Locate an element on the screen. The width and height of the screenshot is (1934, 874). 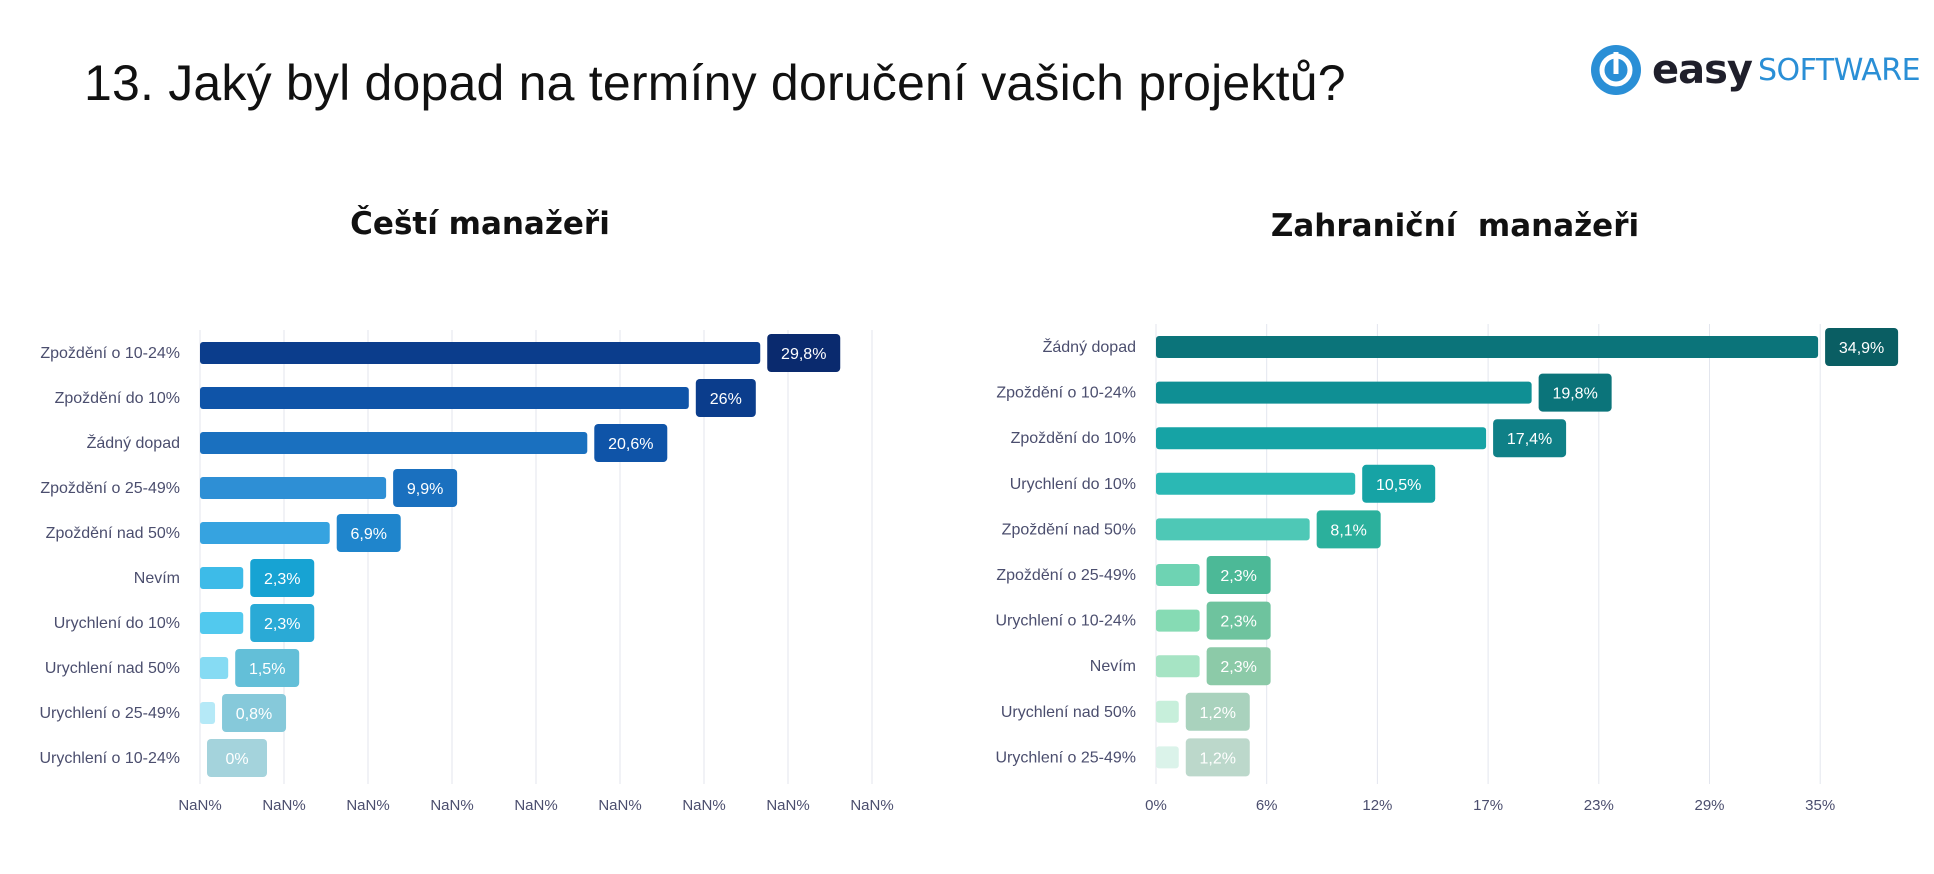
value-label: 20,6% is located at coordinates (630, 444).